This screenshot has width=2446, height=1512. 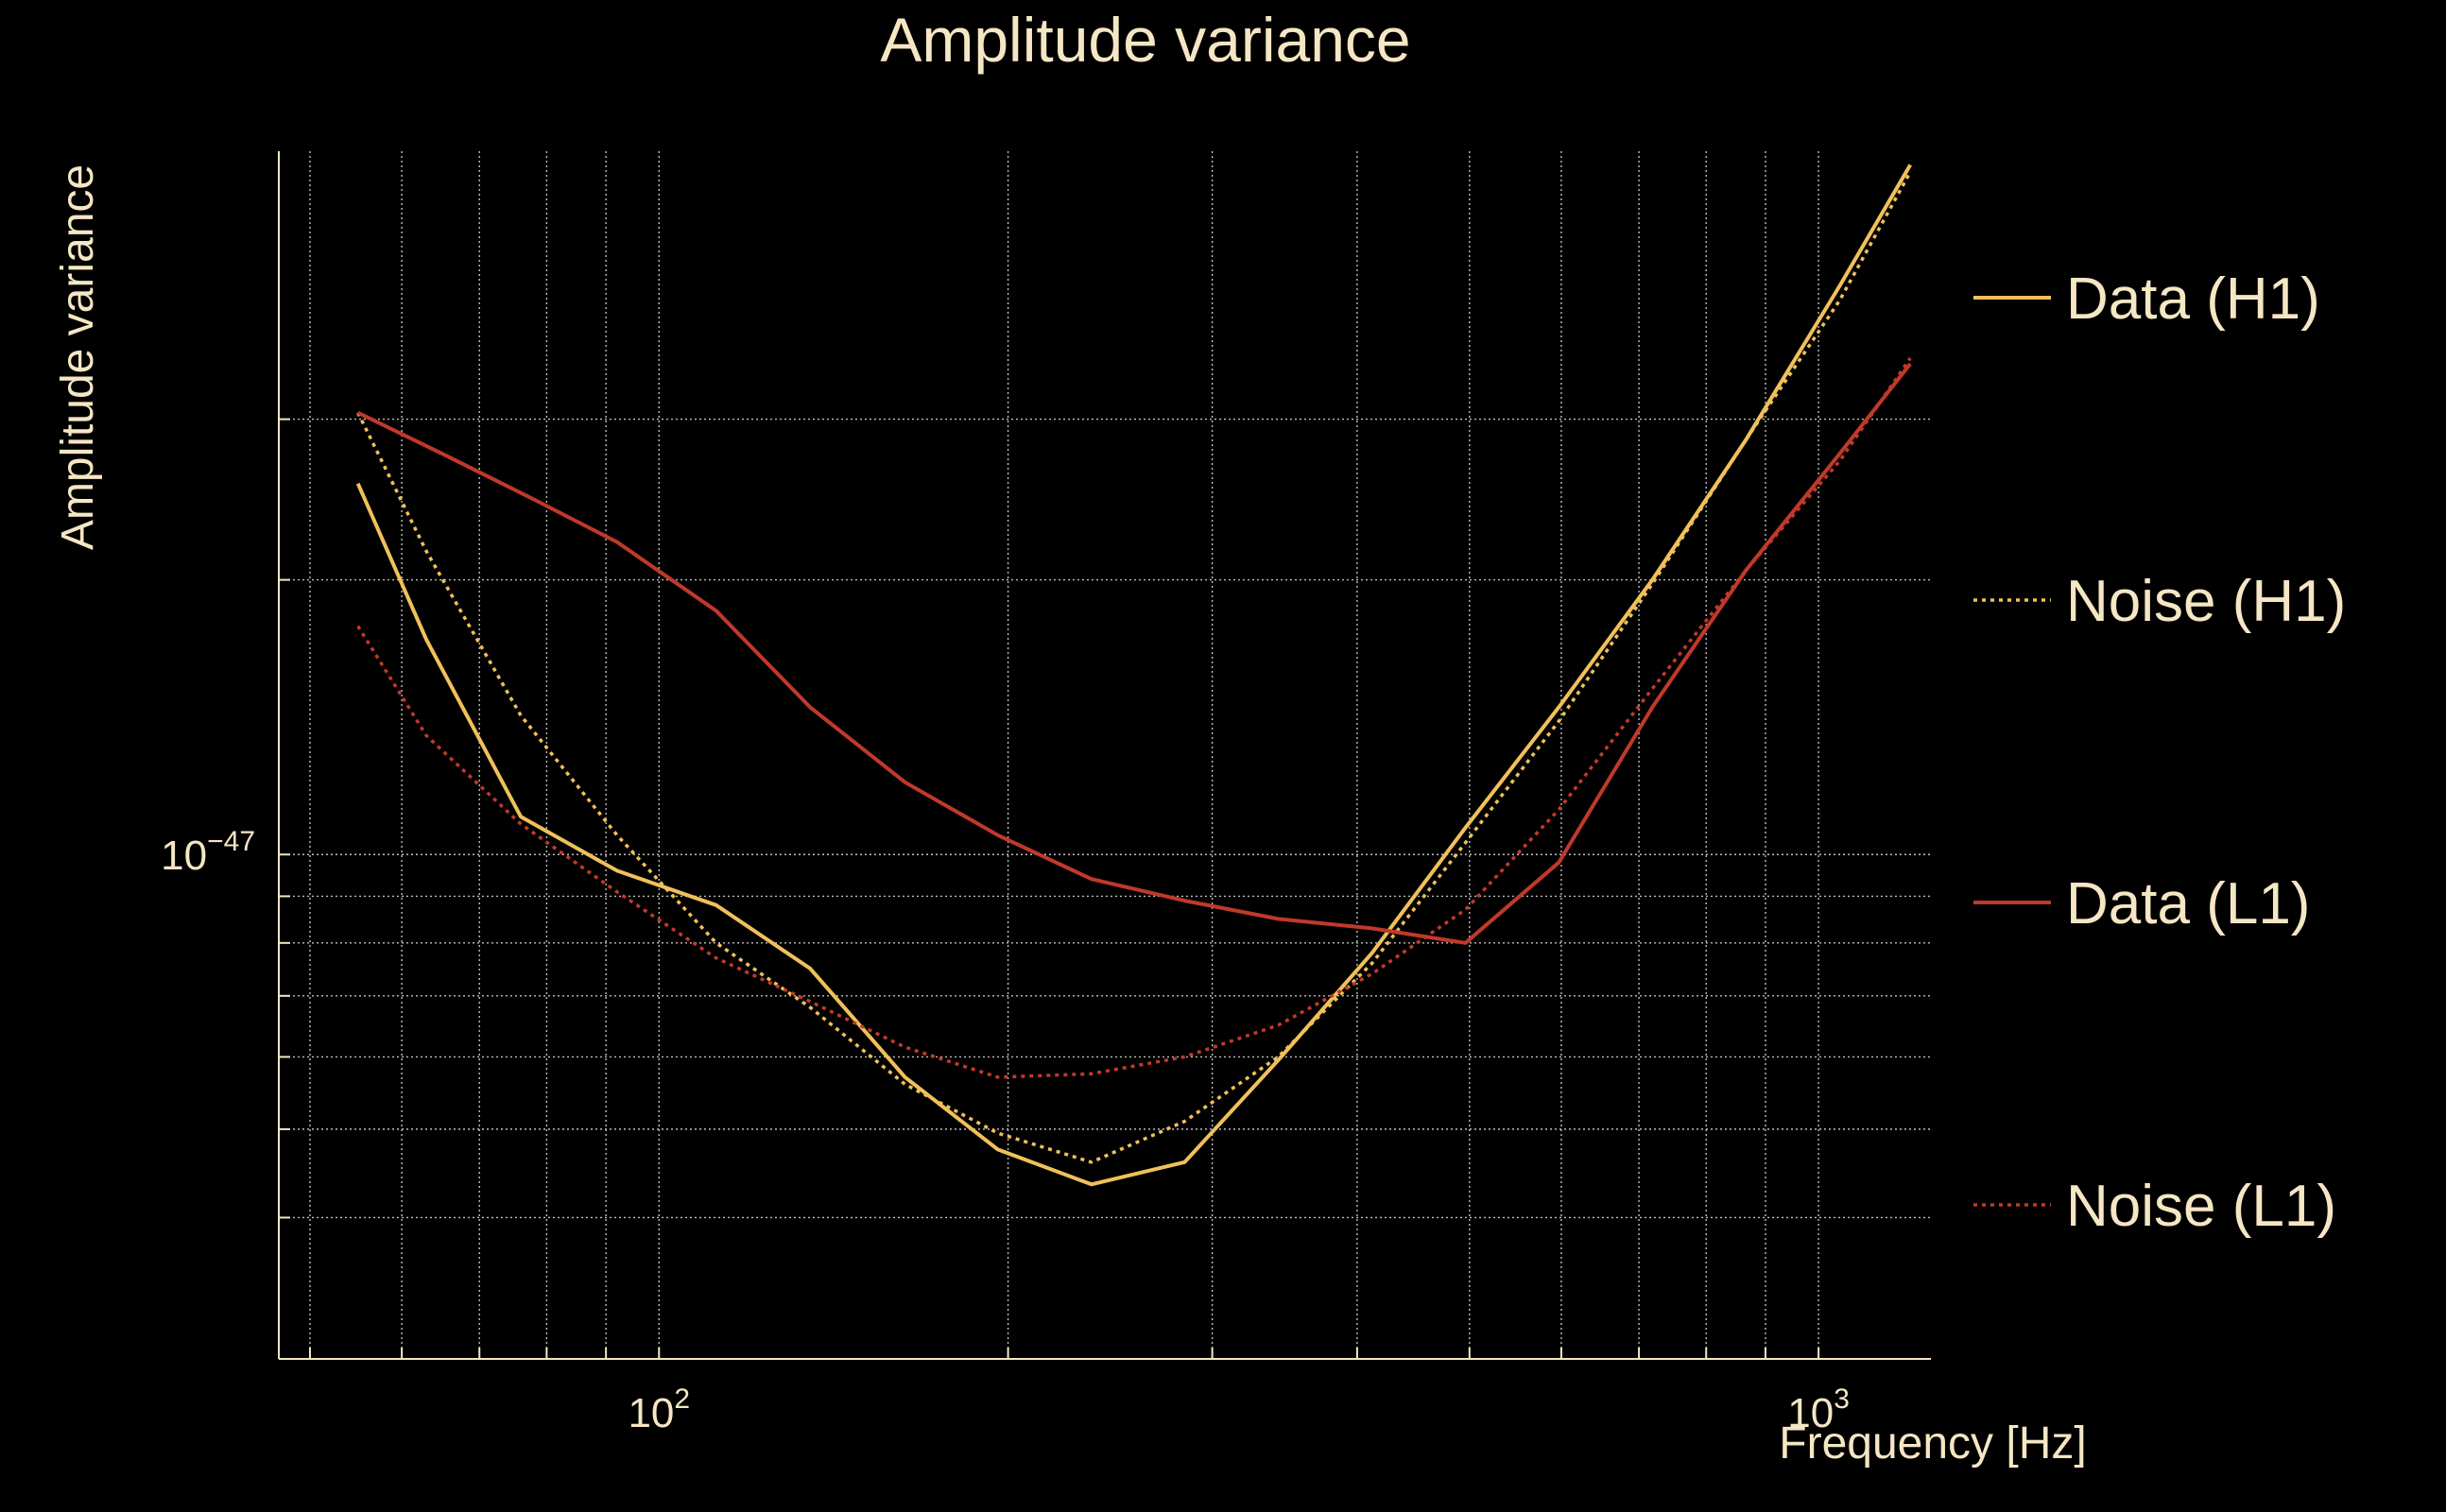 I want to click on legend-item-data-l1: Data (L1), so click(x=2141, y=903).